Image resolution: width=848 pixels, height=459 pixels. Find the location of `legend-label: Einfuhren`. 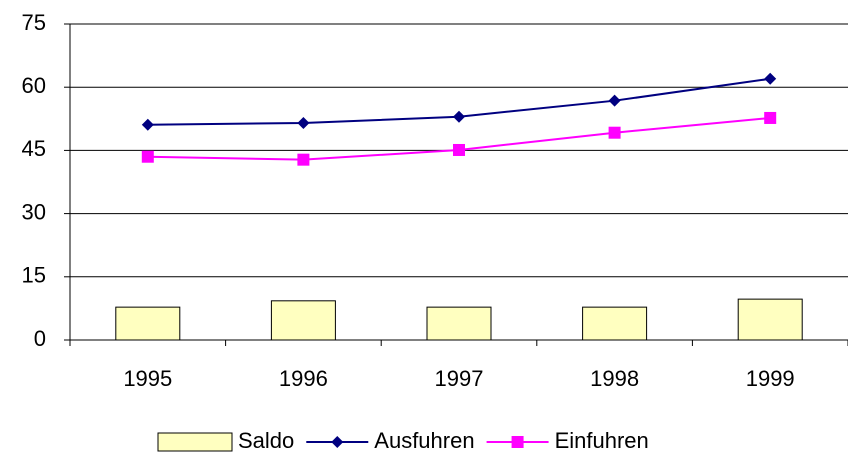

legend-label: Einfuhren is located at coordinates (602, 440).